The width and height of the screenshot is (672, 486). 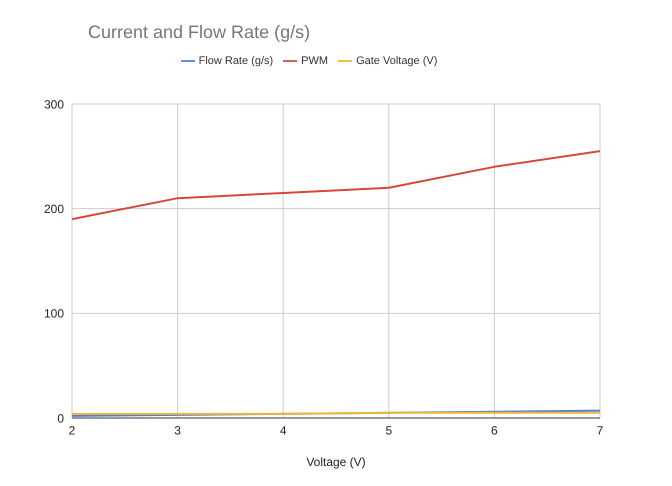 I want to click on x-tick-label: 2, so click(x=72, y=431).